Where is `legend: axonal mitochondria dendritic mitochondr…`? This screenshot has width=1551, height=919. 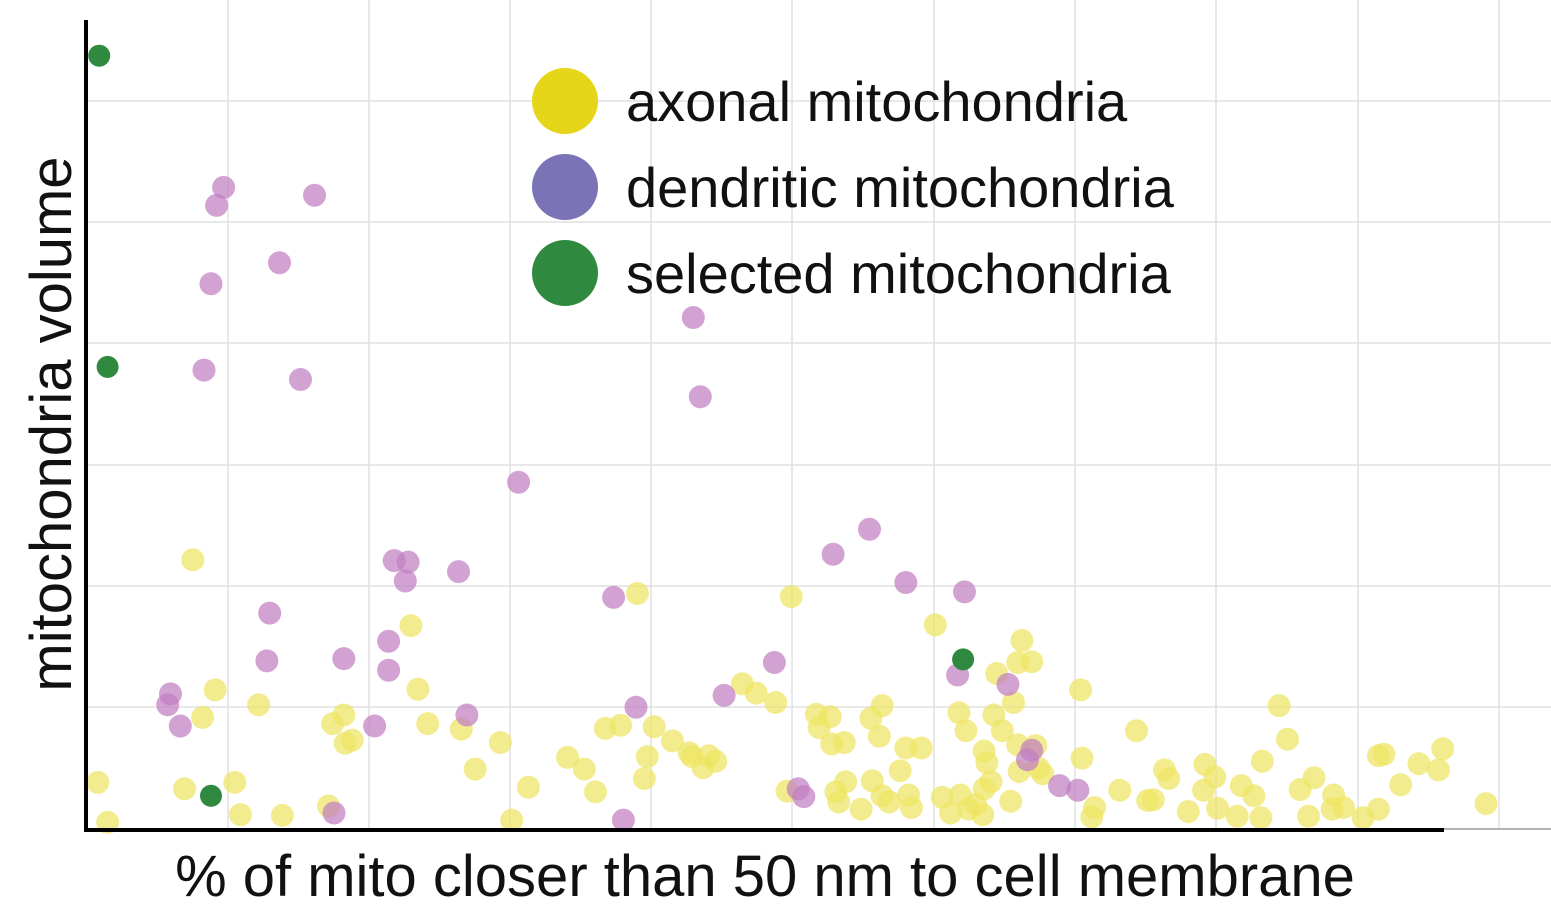
legend: axonal mitochondria dendritic mitochondr… is located at coordinates (853, 187).